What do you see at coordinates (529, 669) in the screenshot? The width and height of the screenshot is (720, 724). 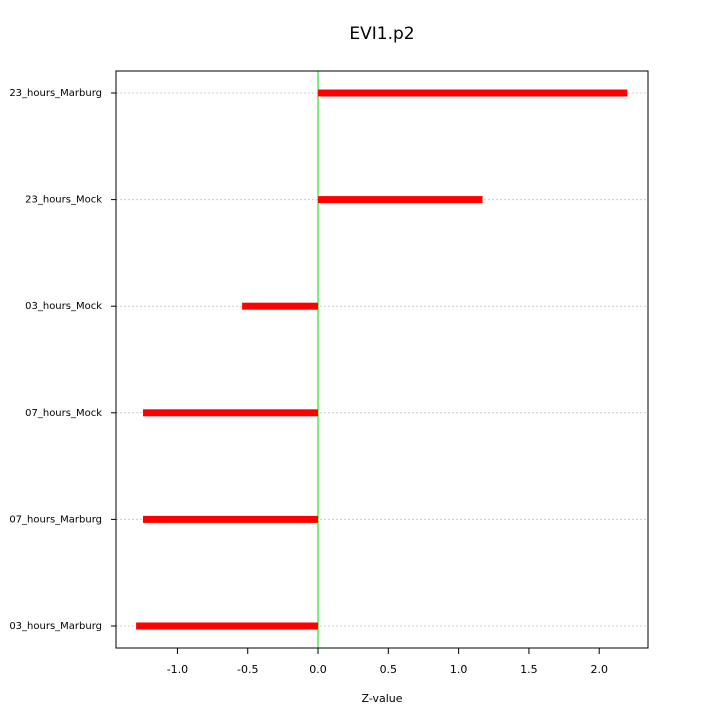 I see `x-tick-label: 1.5` at bounding box center [529, 669].